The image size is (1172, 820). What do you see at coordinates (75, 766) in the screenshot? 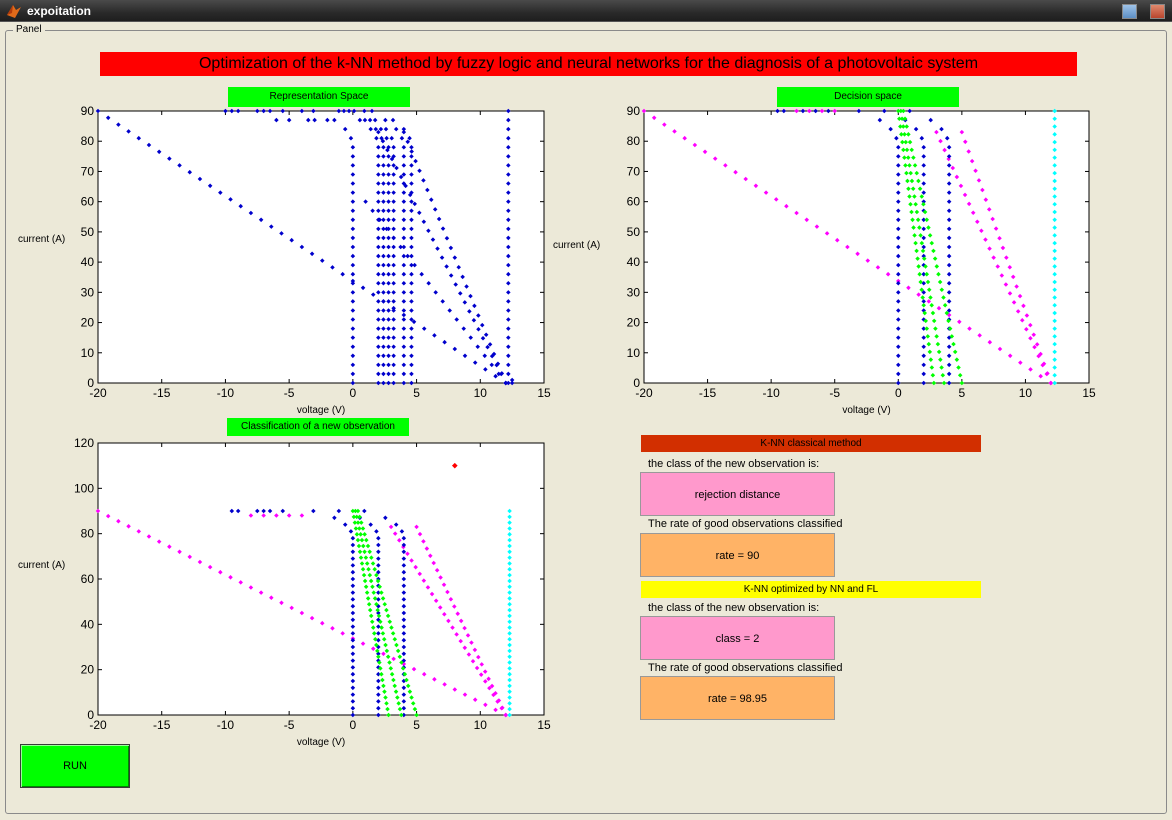
I see `run-button: RUN` at bounding box center [75, 766].